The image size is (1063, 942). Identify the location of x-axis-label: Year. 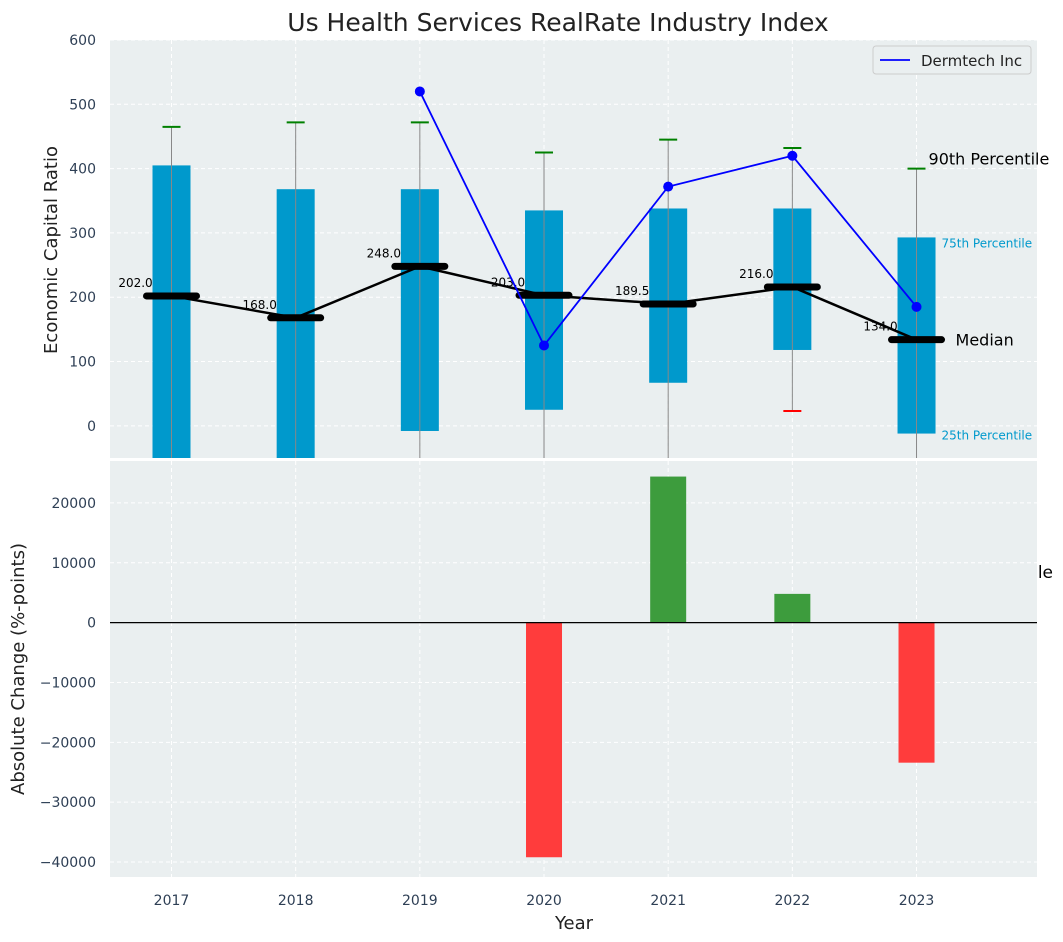
(574, 923).